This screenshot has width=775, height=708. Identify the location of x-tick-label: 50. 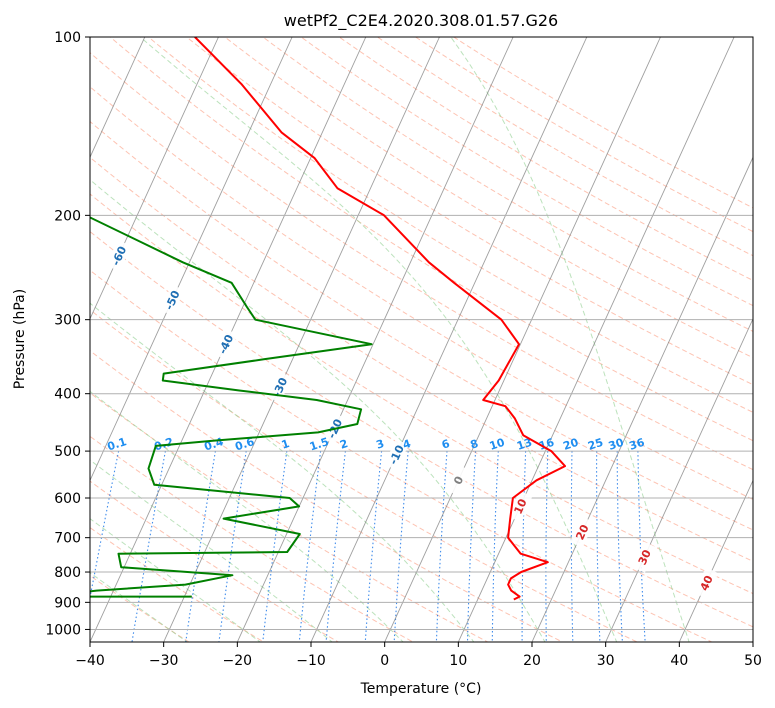
(753, 661).